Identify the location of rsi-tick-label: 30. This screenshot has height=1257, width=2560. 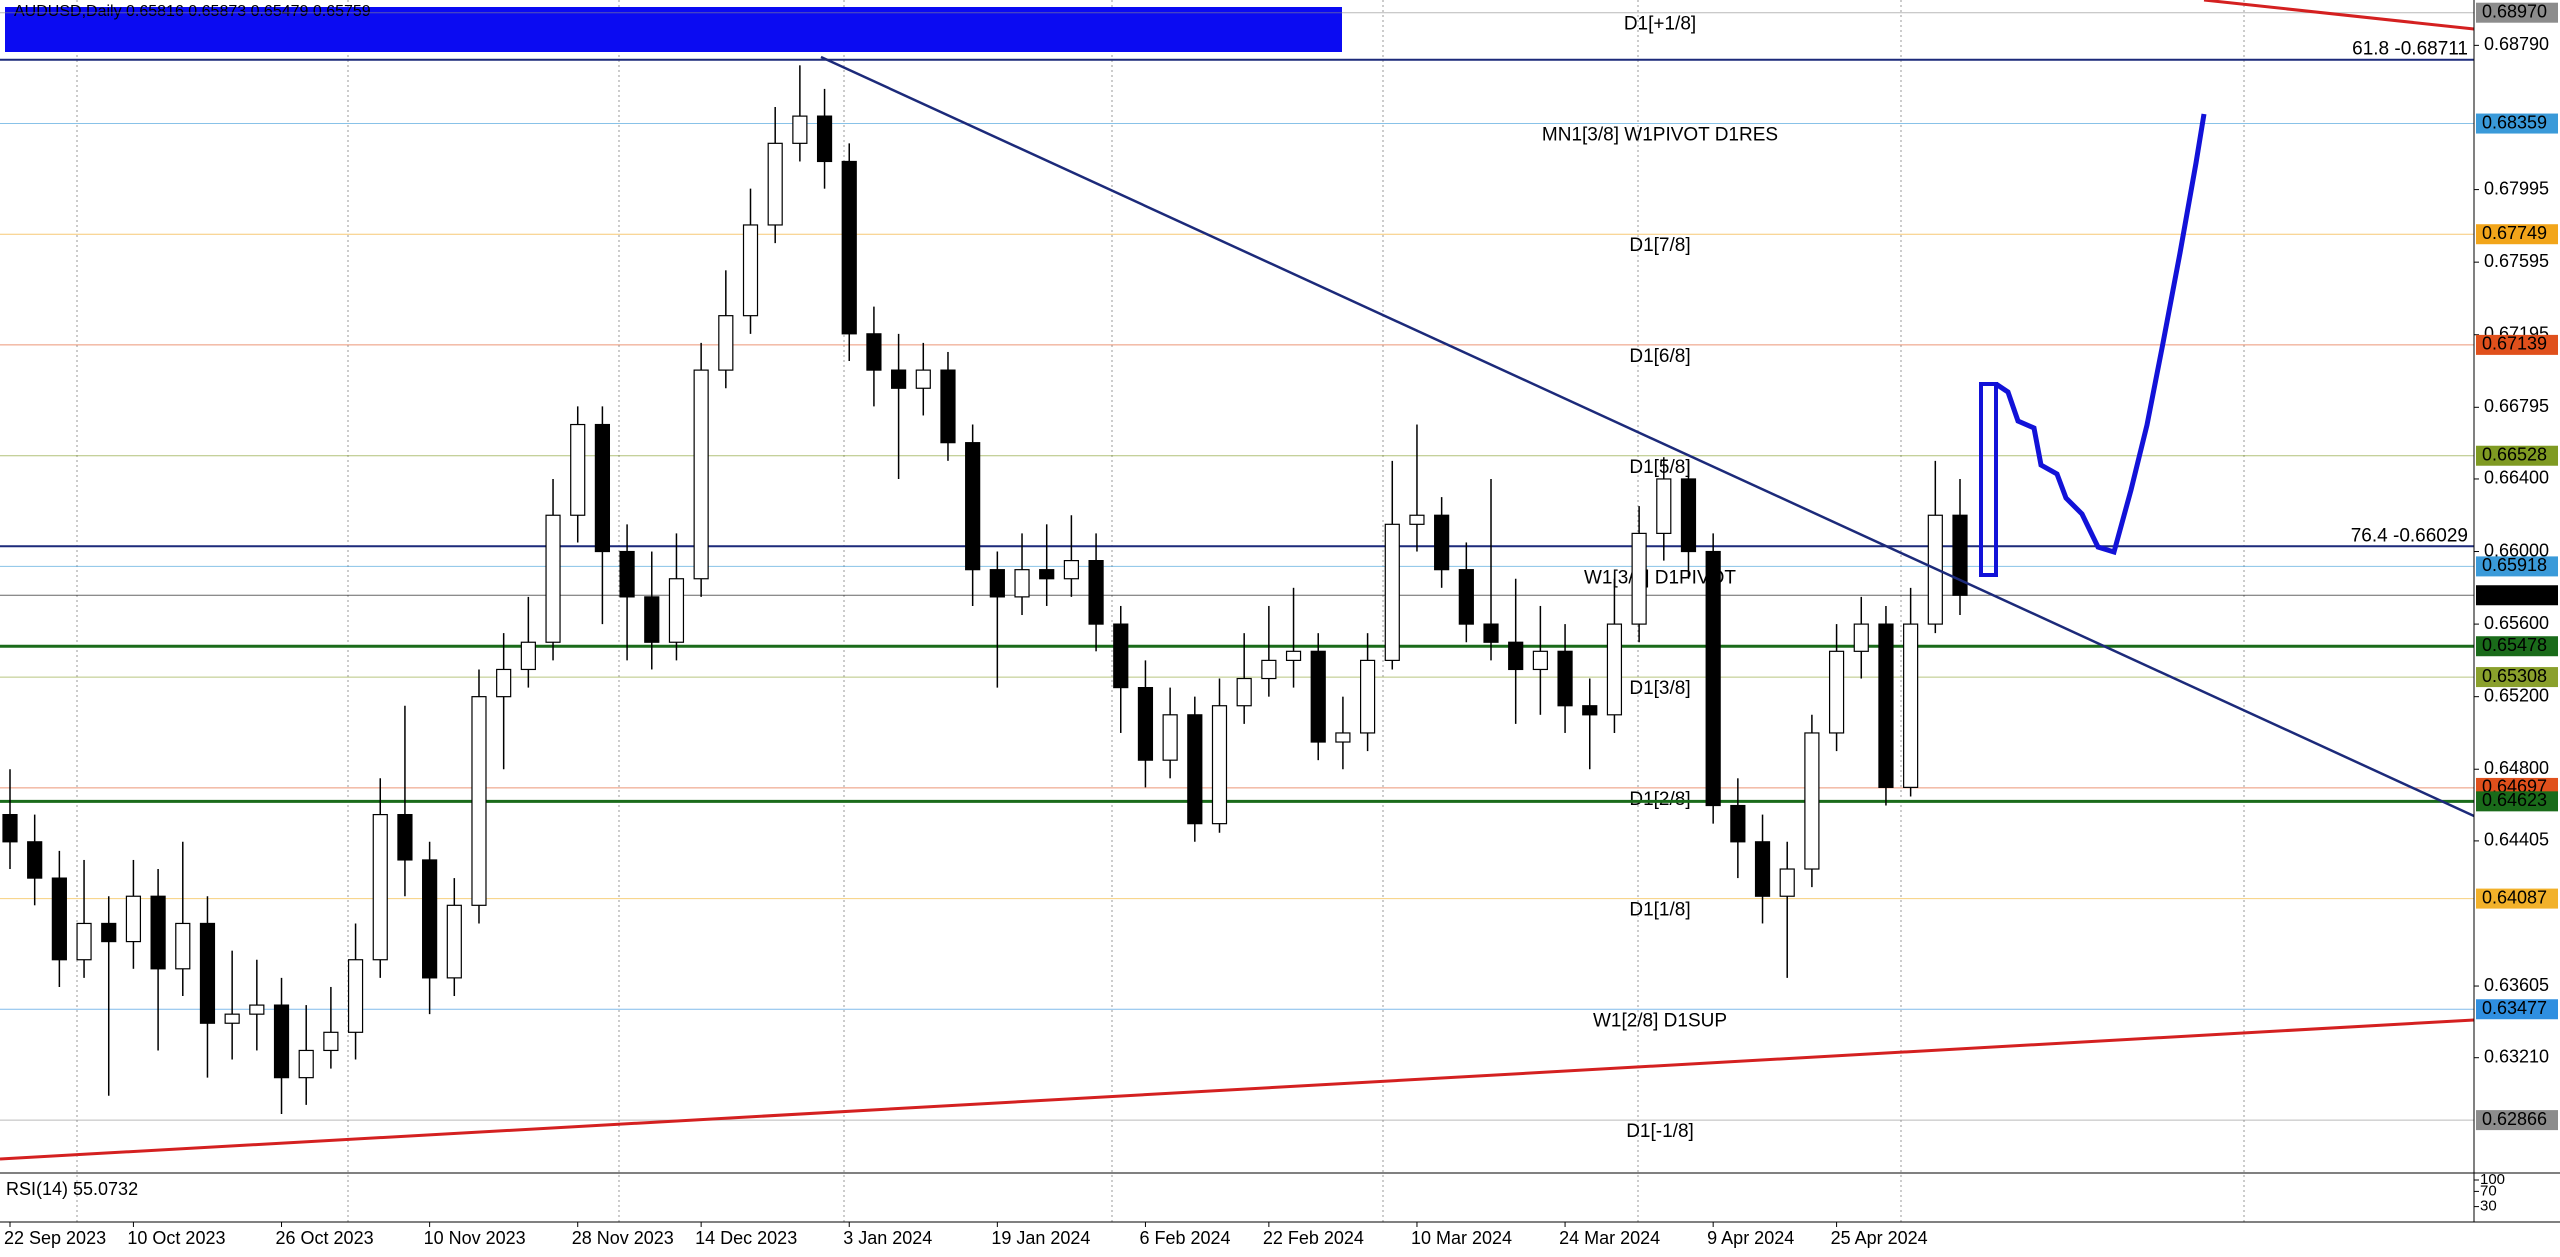
(2488, 1206).